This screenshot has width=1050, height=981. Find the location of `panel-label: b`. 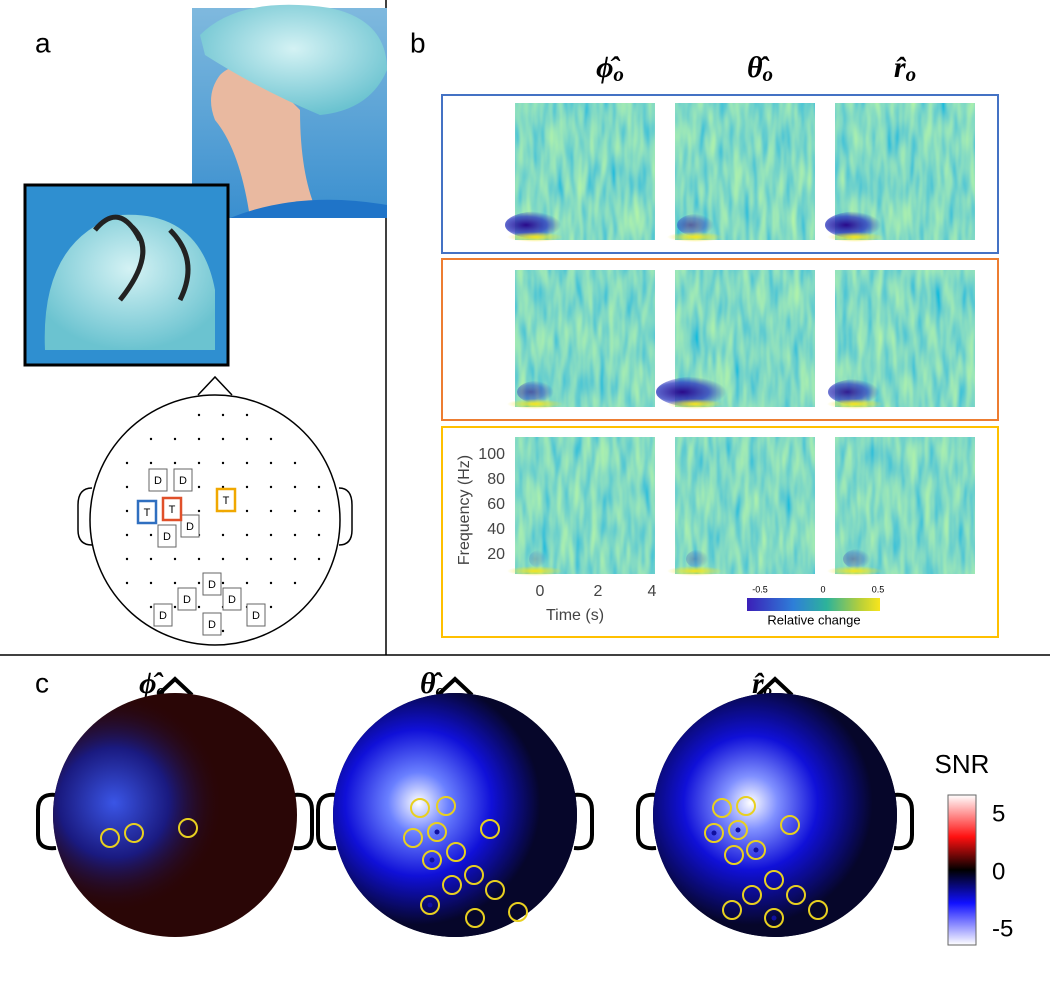

panel-label: b is located at coordinates (418, 42).